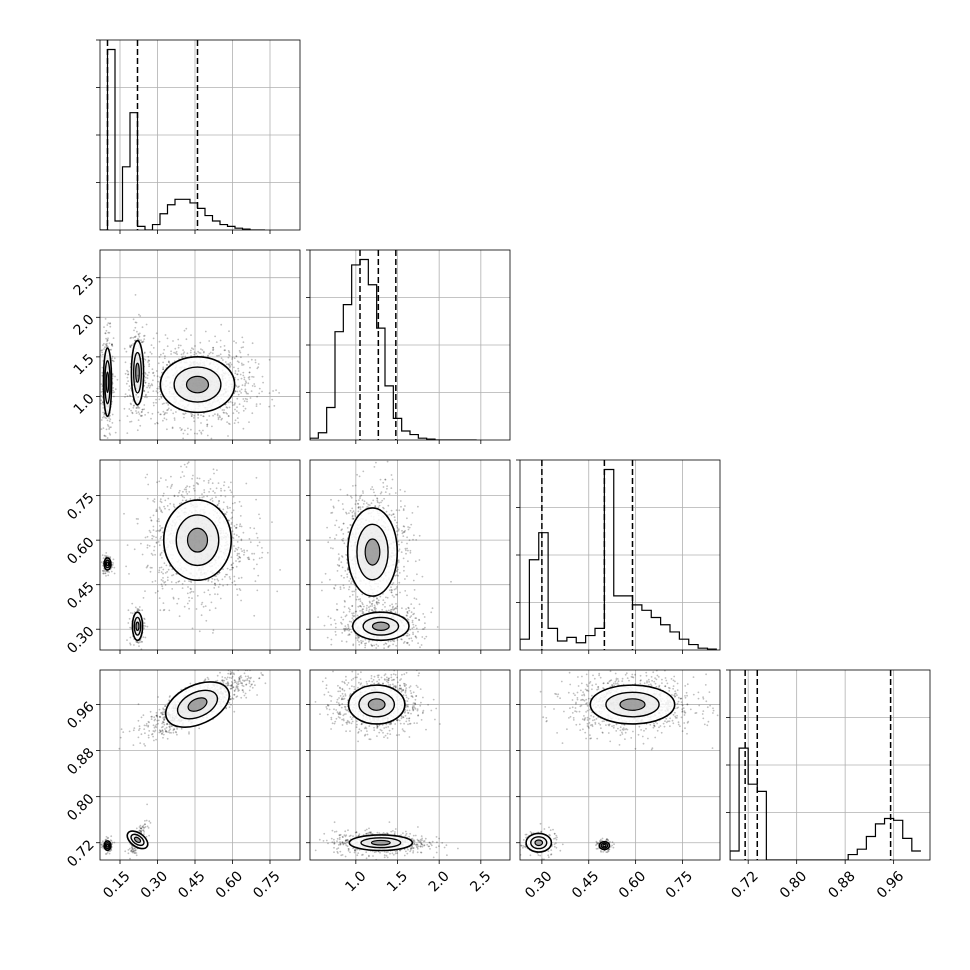  I want to click on x-tick-label: 0.96, so click(890, 884).